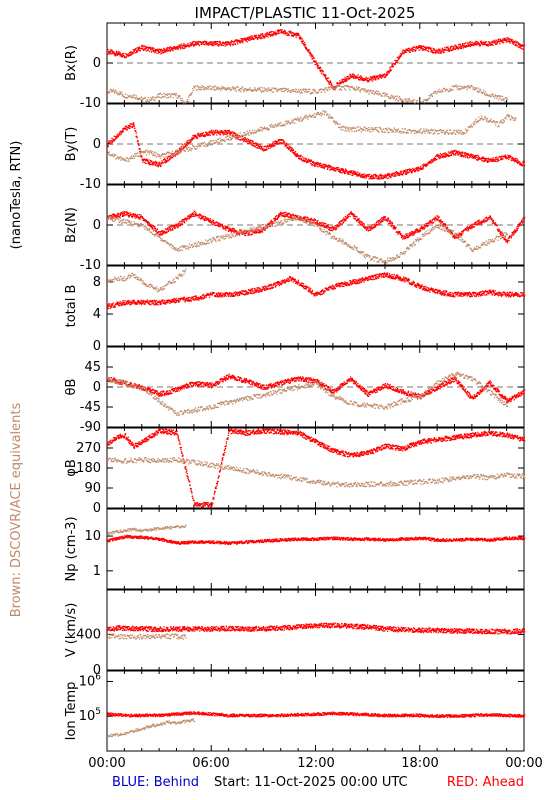 The image size is (550, 800). I want to click on y-tick-label: 0, so click(97, 63).